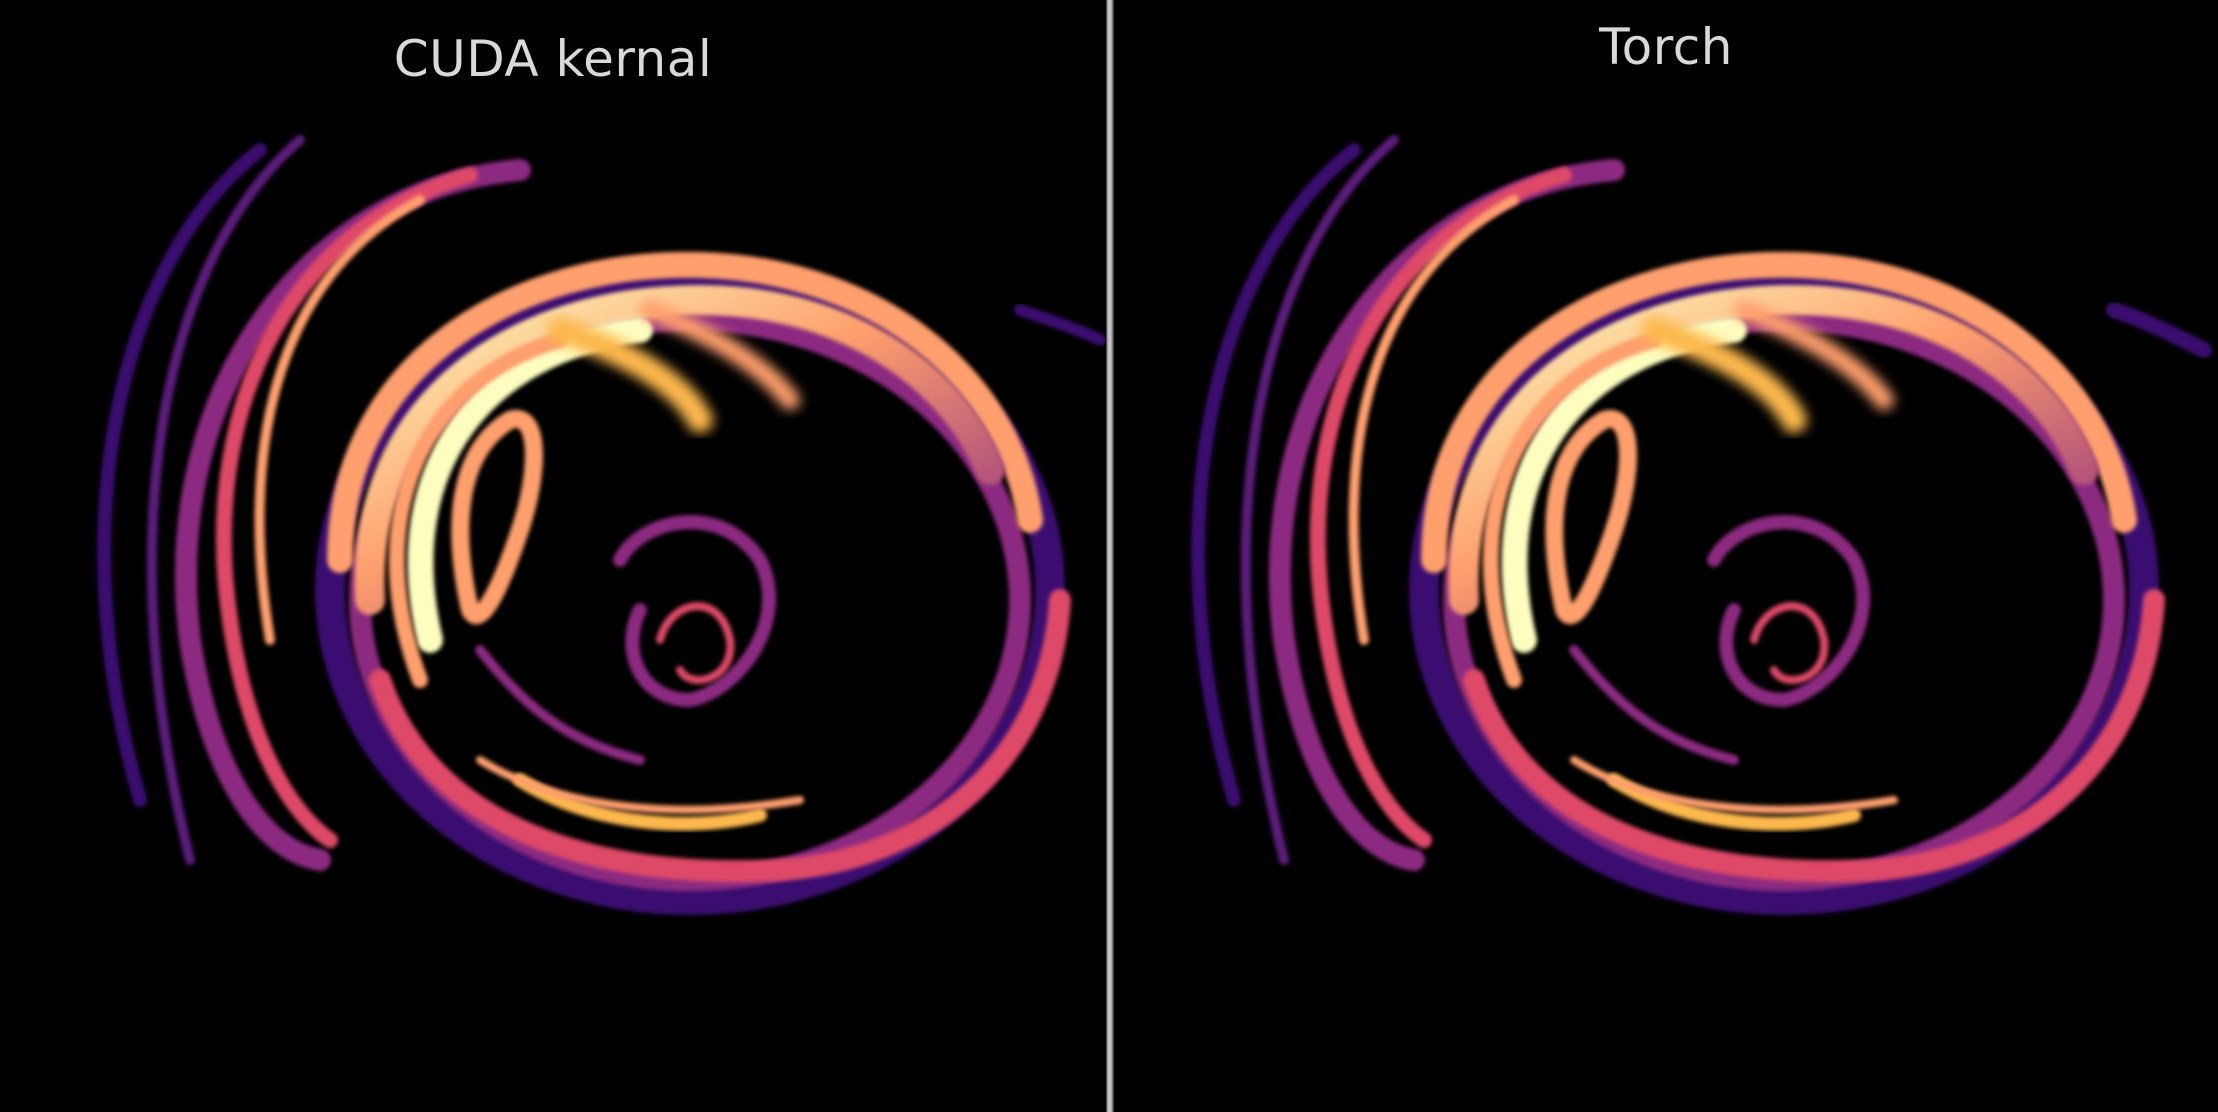  What do you see at coordinates (1110, 556) in the screenshot?
I see `panel-divider` at bounding box center [1110, 556].